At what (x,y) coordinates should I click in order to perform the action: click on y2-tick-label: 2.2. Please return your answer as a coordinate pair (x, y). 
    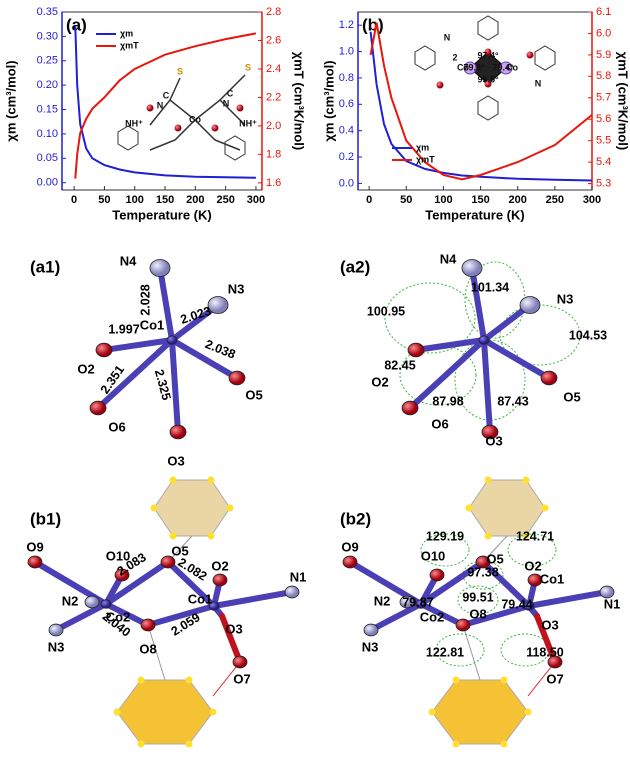
    Looking at the image, I should click on (273, 97).